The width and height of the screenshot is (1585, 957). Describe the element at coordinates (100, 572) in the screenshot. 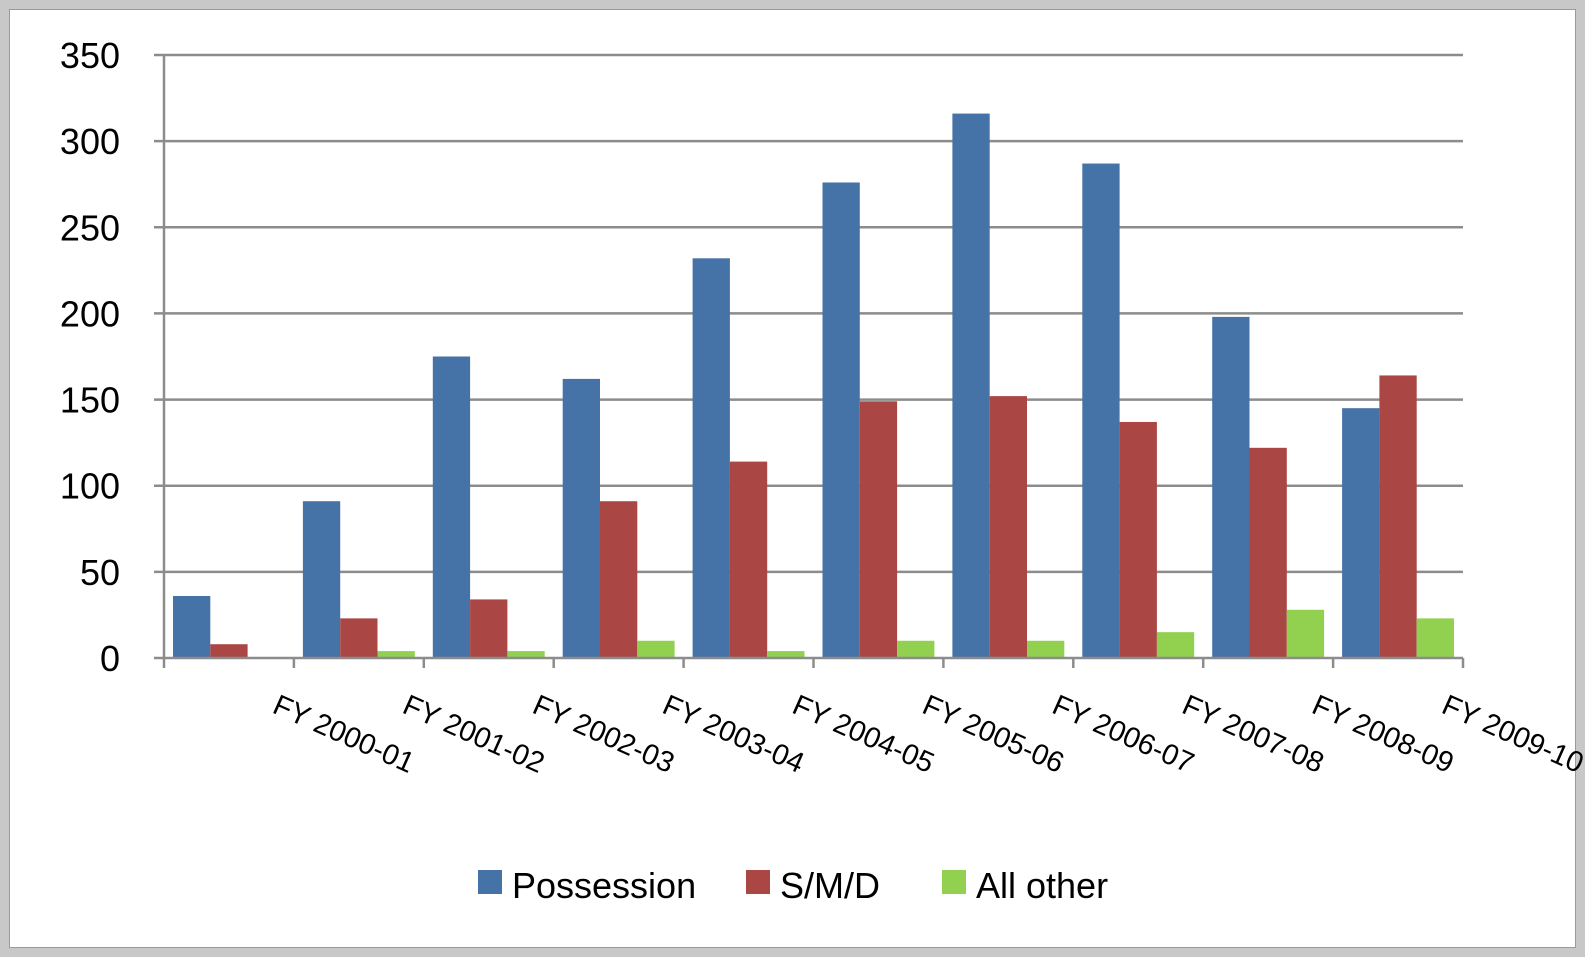

I see `y-tick-label: 50` at that location.